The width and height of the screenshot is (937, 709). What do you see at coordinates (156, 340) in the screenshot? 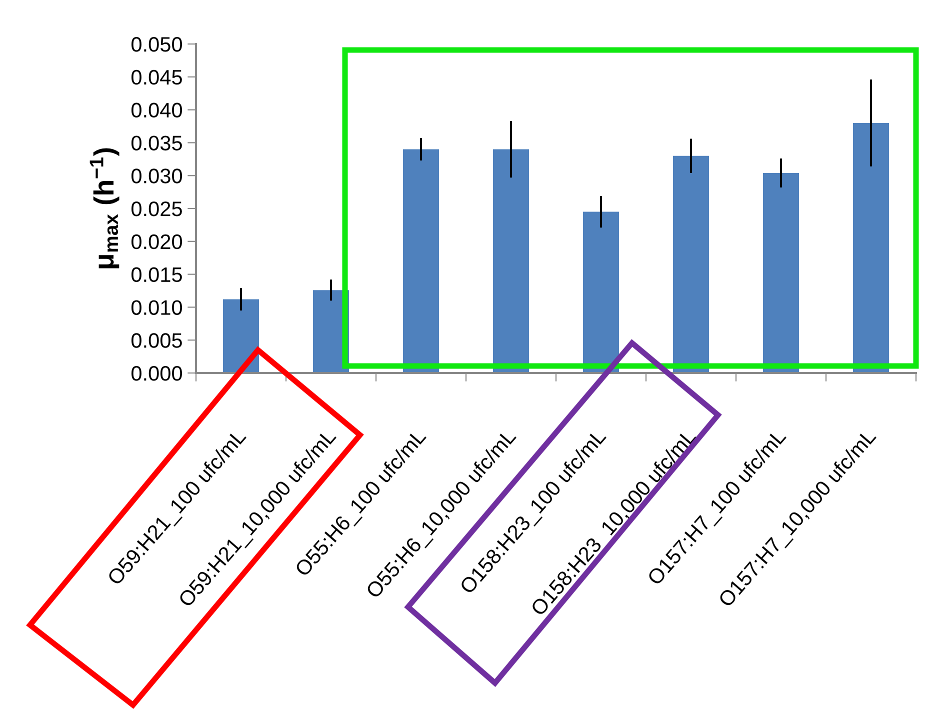
I see `y-tick-label: 0.005` at bounding box center [156, 340].